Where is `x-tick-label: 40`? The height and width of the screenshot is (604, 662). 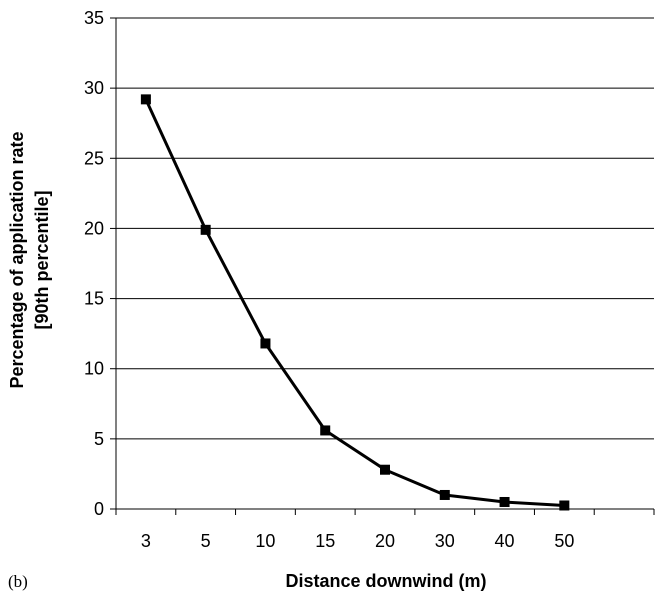 x-tick-label: 40 is located at coordinates (505, 541).